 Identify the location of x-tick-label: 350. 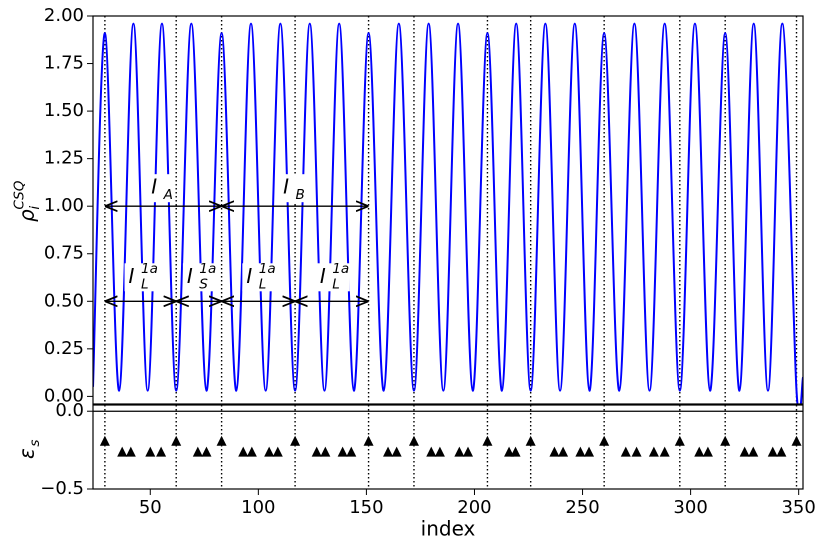
(798, 507).